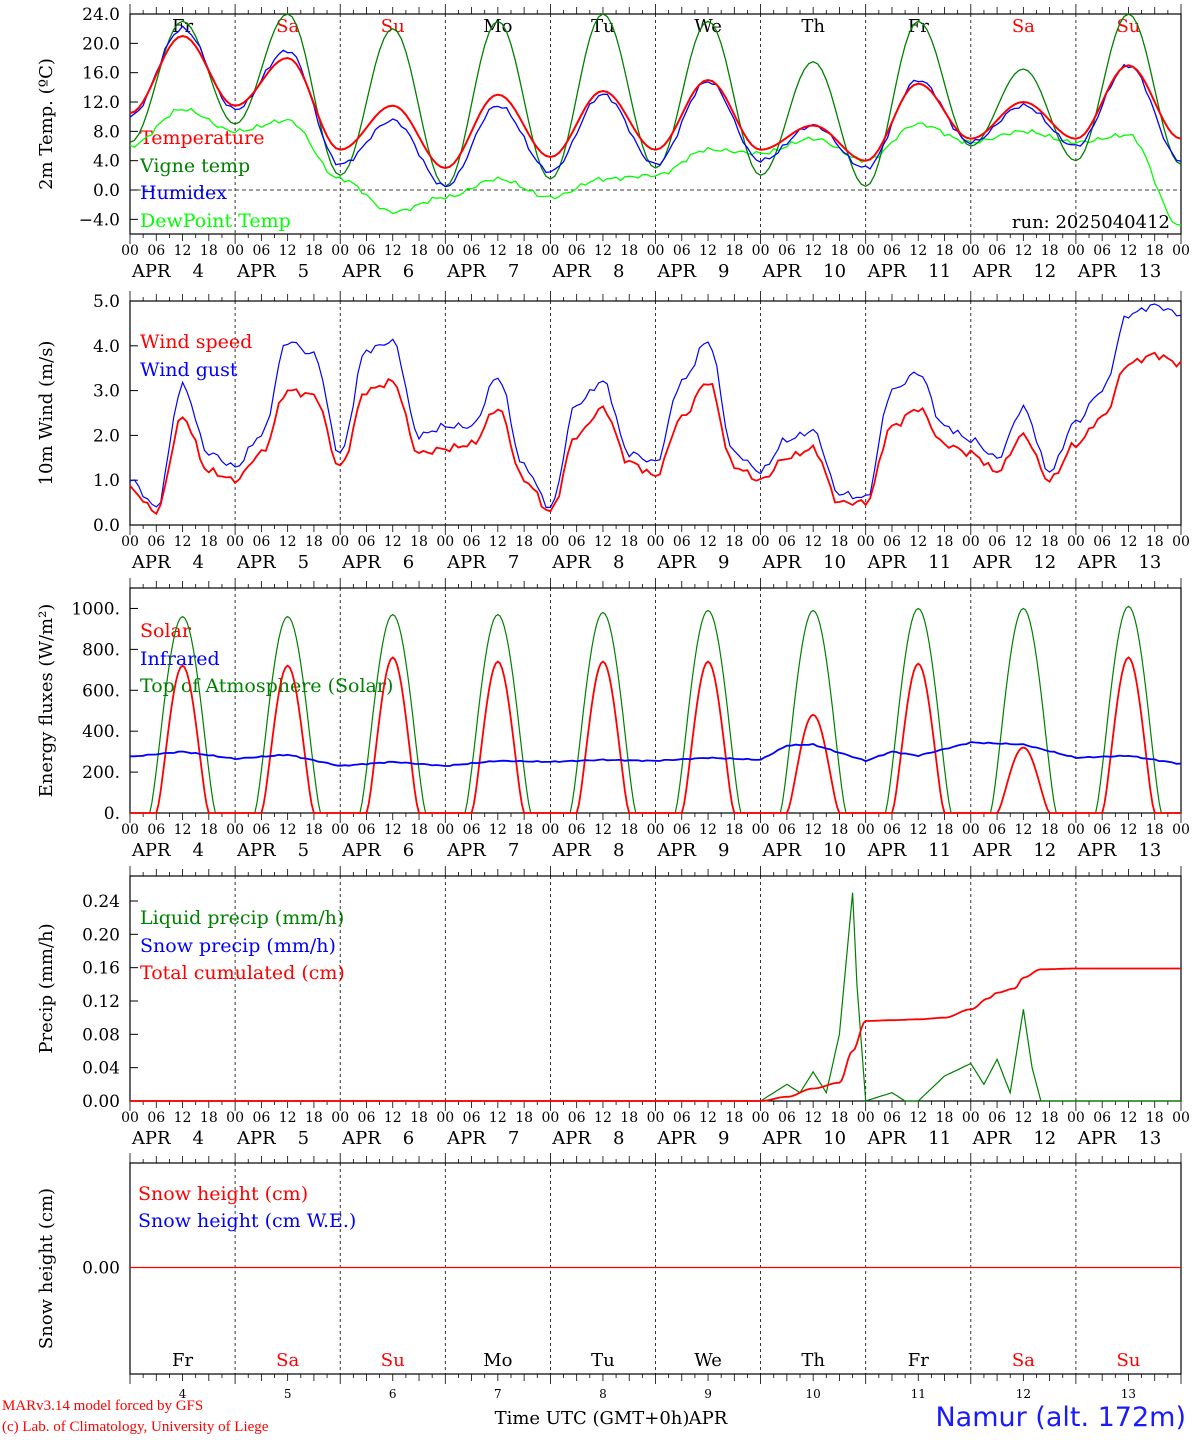 Image resolution: width=1194 pixels, height=1440 pixels. I want to click on x-axis-month: APR, so click(708, 1418).